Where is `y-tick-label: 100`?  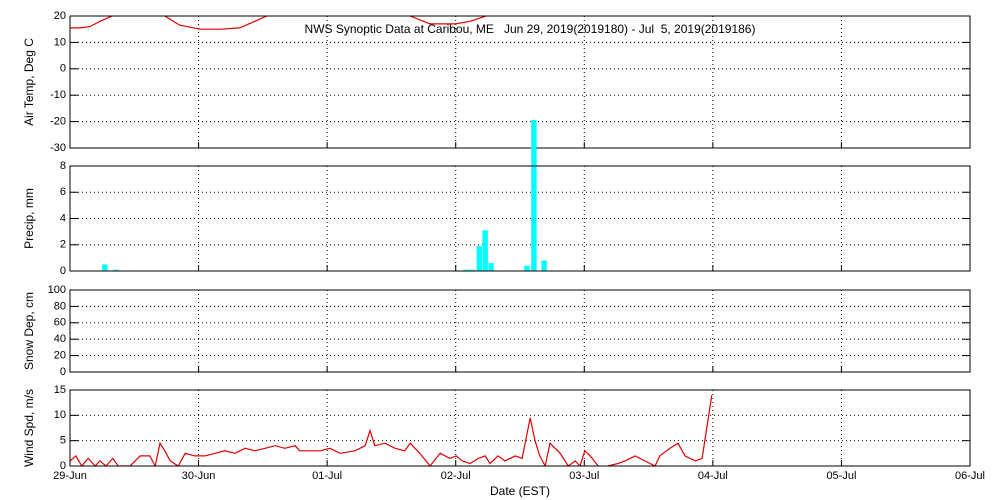 y-tick-label: 100 is located at coordinates (57, 290).